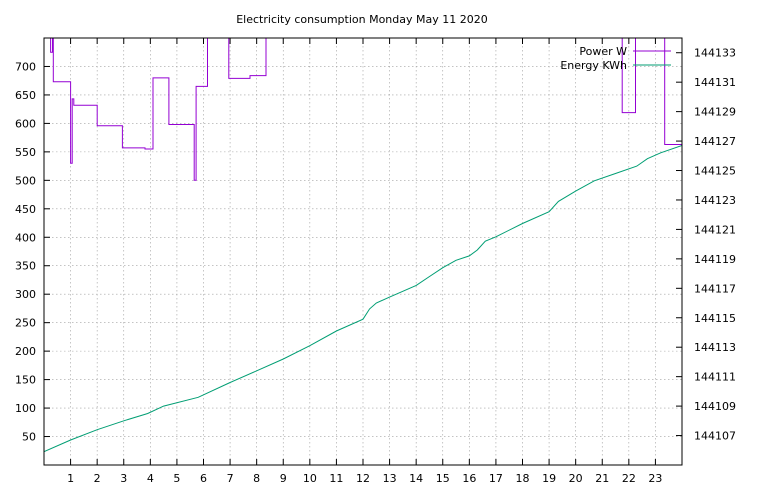 The image size is (768, 500). What do you see at coordinates (602, 478) in the screenshot?
I see `x-tick-label: 21` at bounding box center [602, 478].